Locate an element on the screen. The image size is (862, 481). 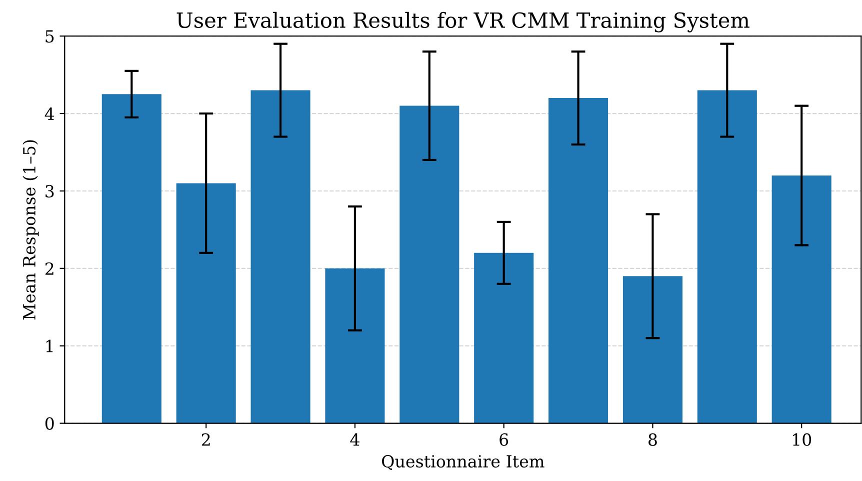
chart-title: User Evaluation Results for VR CMM Training System is located at coordinates (463, 22).